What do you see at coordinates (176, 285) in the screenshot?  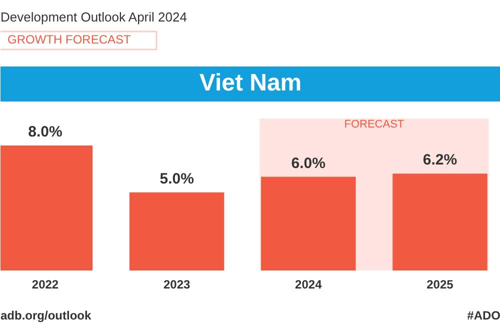 I see `x-tick-label: 2023` at bounding box center [176, 285].